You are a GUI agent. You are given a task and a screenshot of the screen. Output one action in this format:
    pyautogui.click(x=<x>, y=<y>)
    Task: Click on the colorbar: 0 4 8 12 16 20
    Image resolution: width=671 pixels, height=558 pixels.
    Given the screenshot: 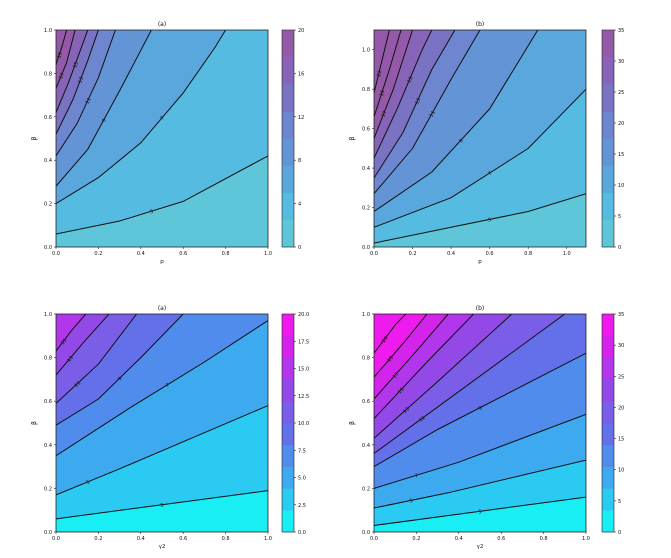 What is the action you would take?
    pyautogui.click(x=292, y=139)
    